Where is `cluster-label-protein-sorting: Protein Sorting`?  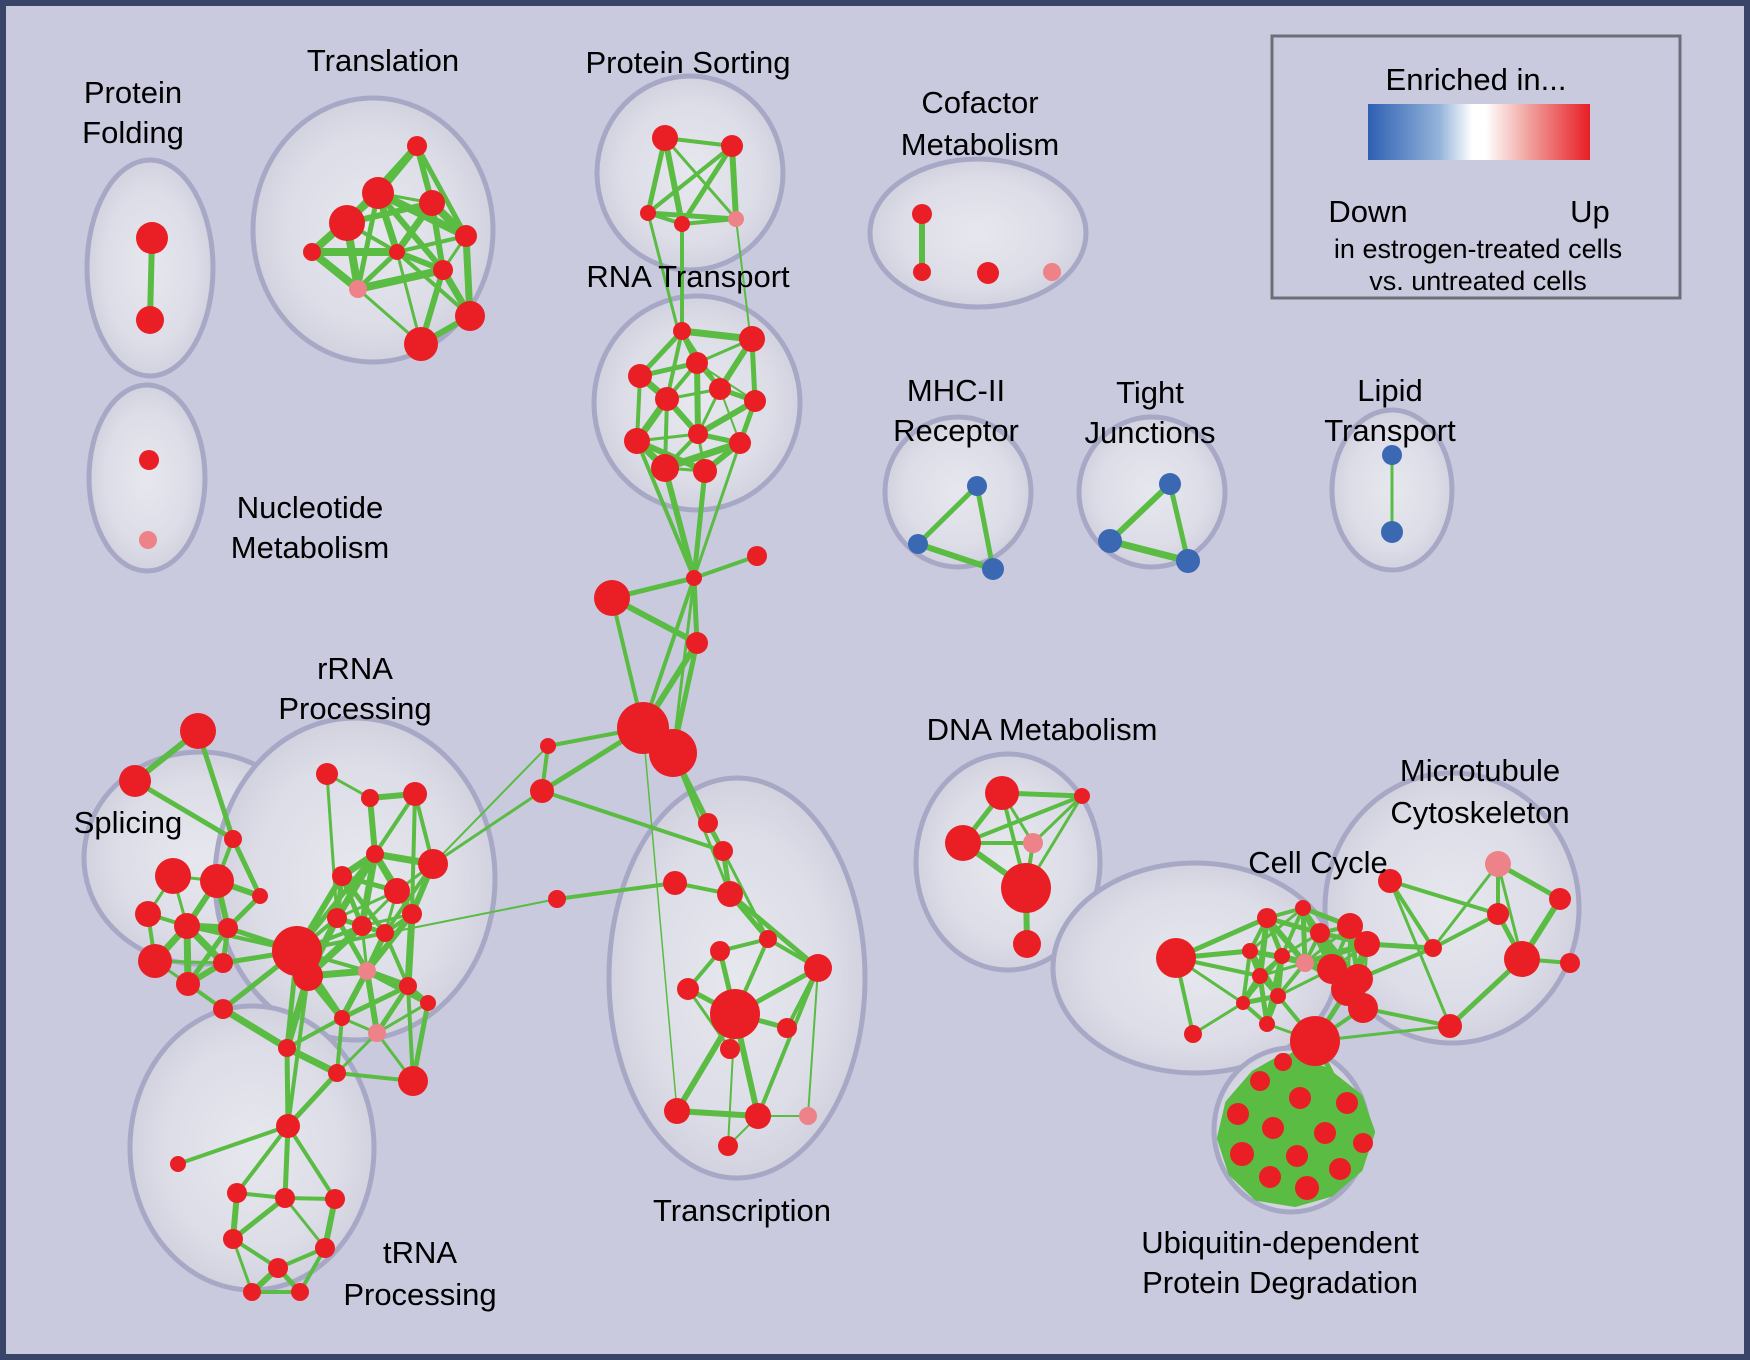
cluster-label-protein-sorting: Protein Sorting is located at coordinates (687, 62).